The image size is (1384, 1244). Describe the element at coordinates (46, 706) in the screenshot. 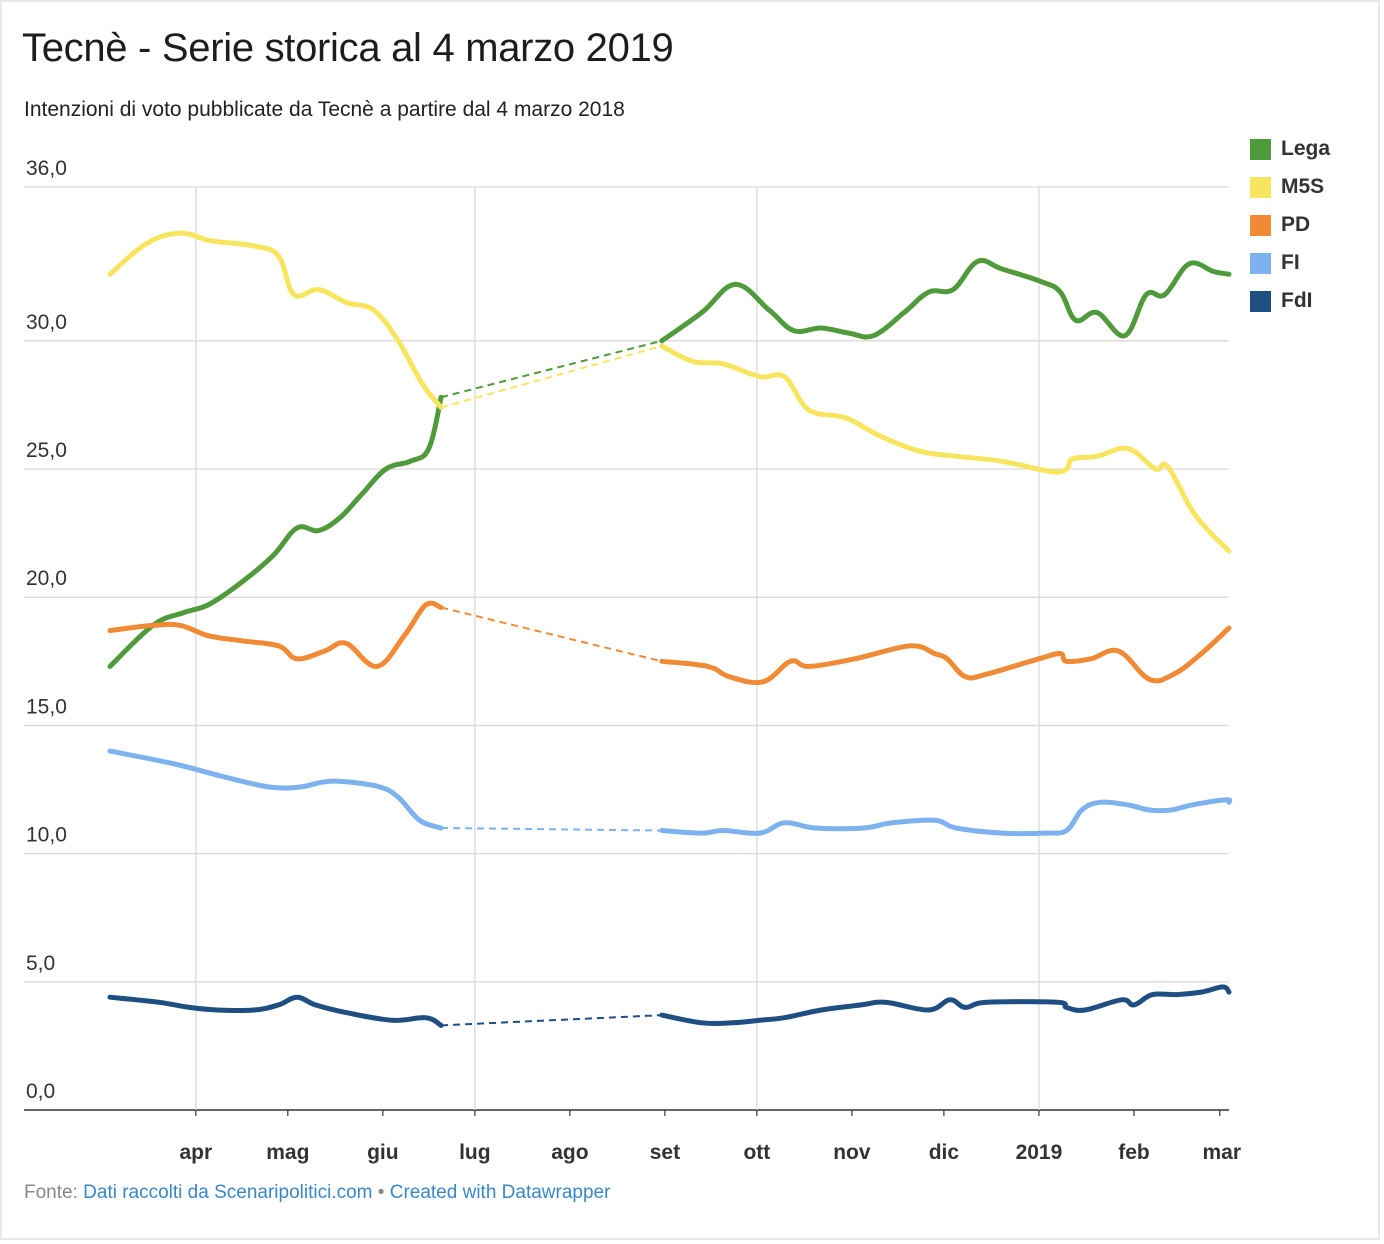

I see `y-tick-label: 15,0` at that location.